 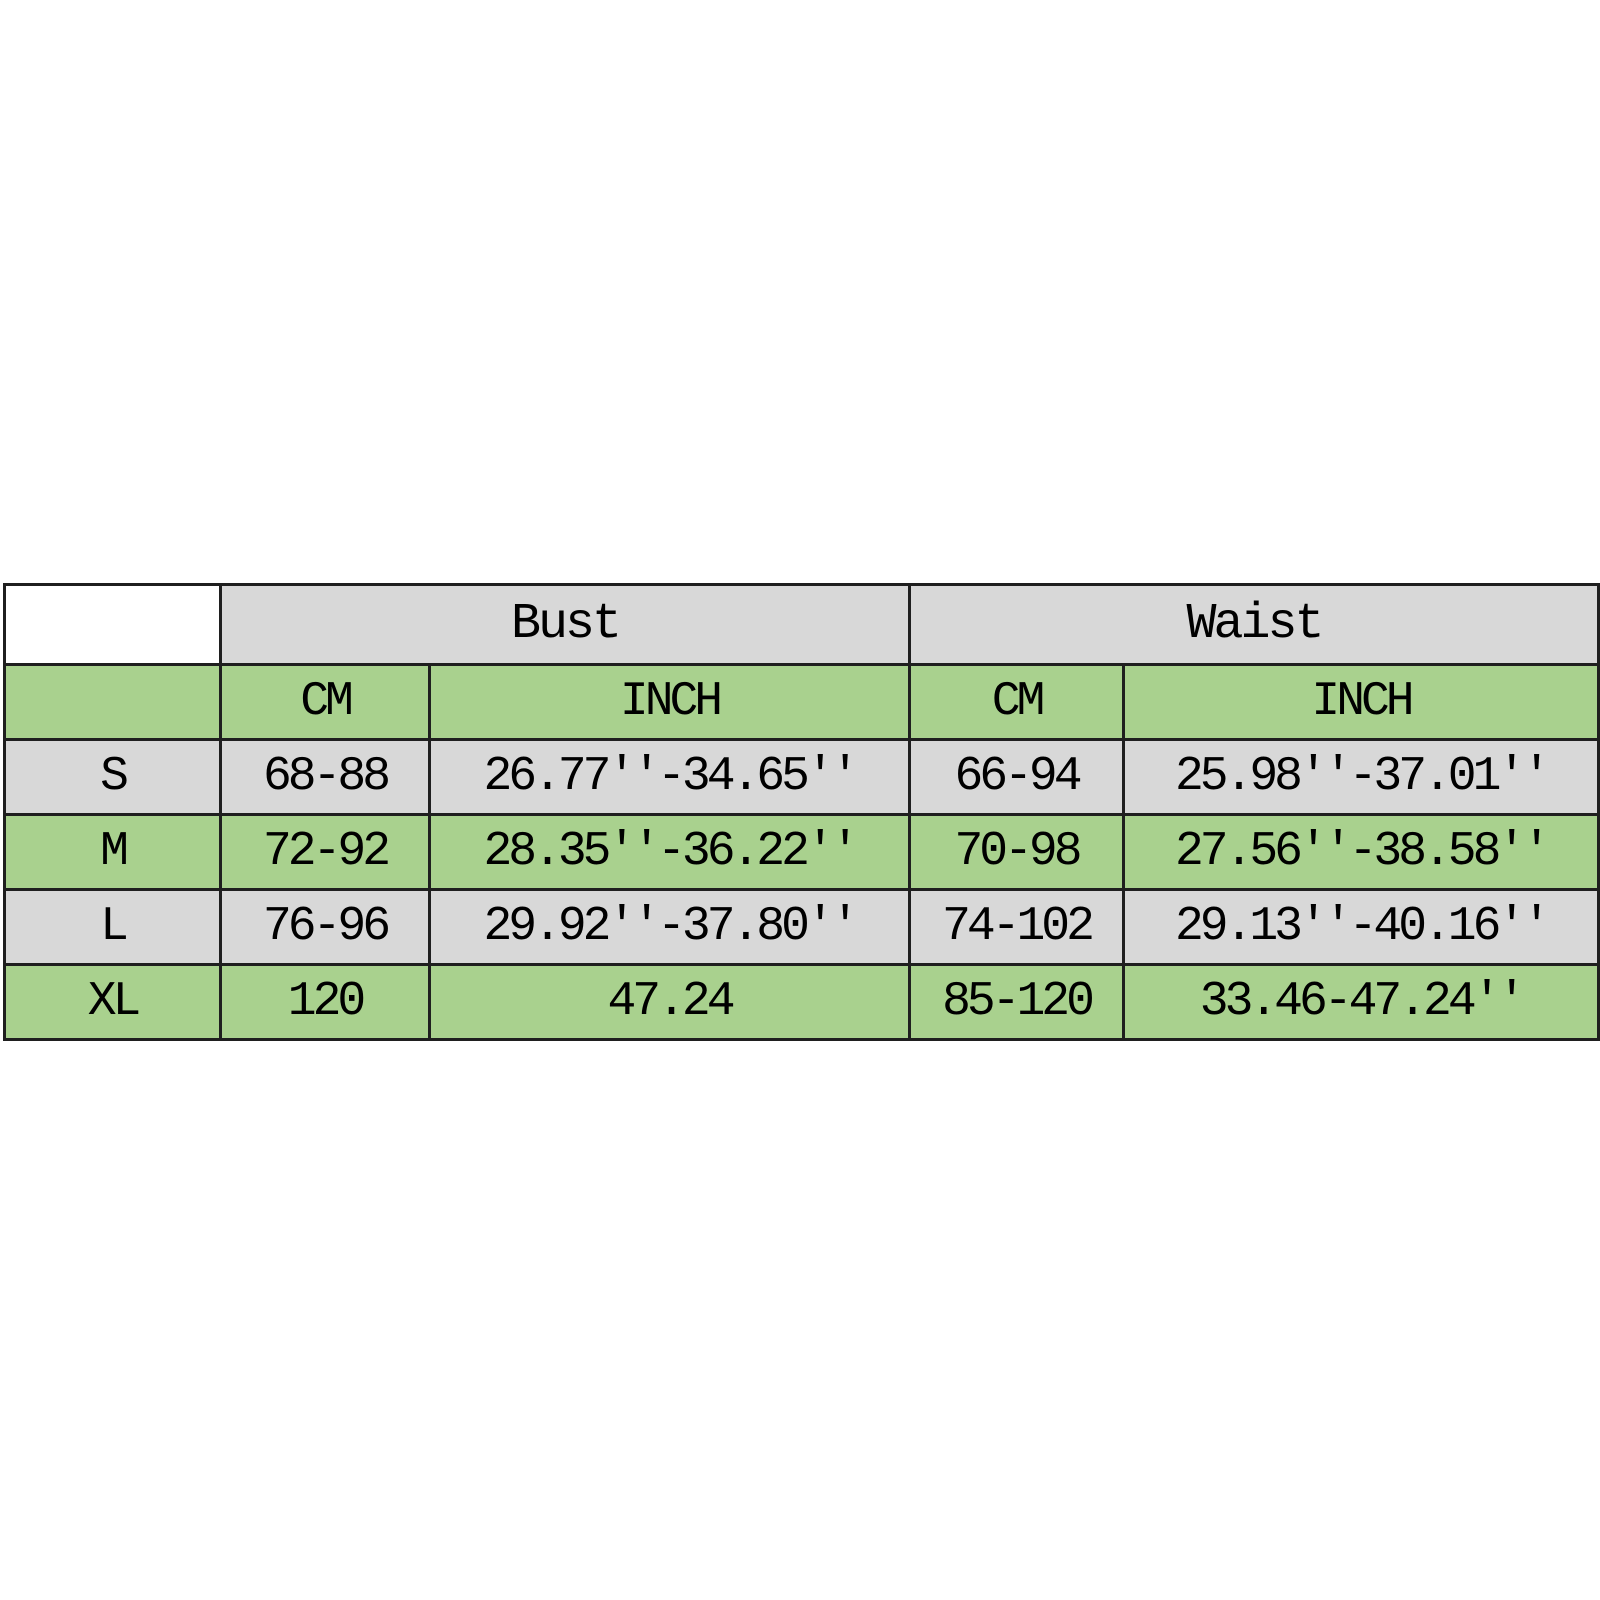 I want to click on bust-inch-cell: 47.24, so click(x=669, y=1002).